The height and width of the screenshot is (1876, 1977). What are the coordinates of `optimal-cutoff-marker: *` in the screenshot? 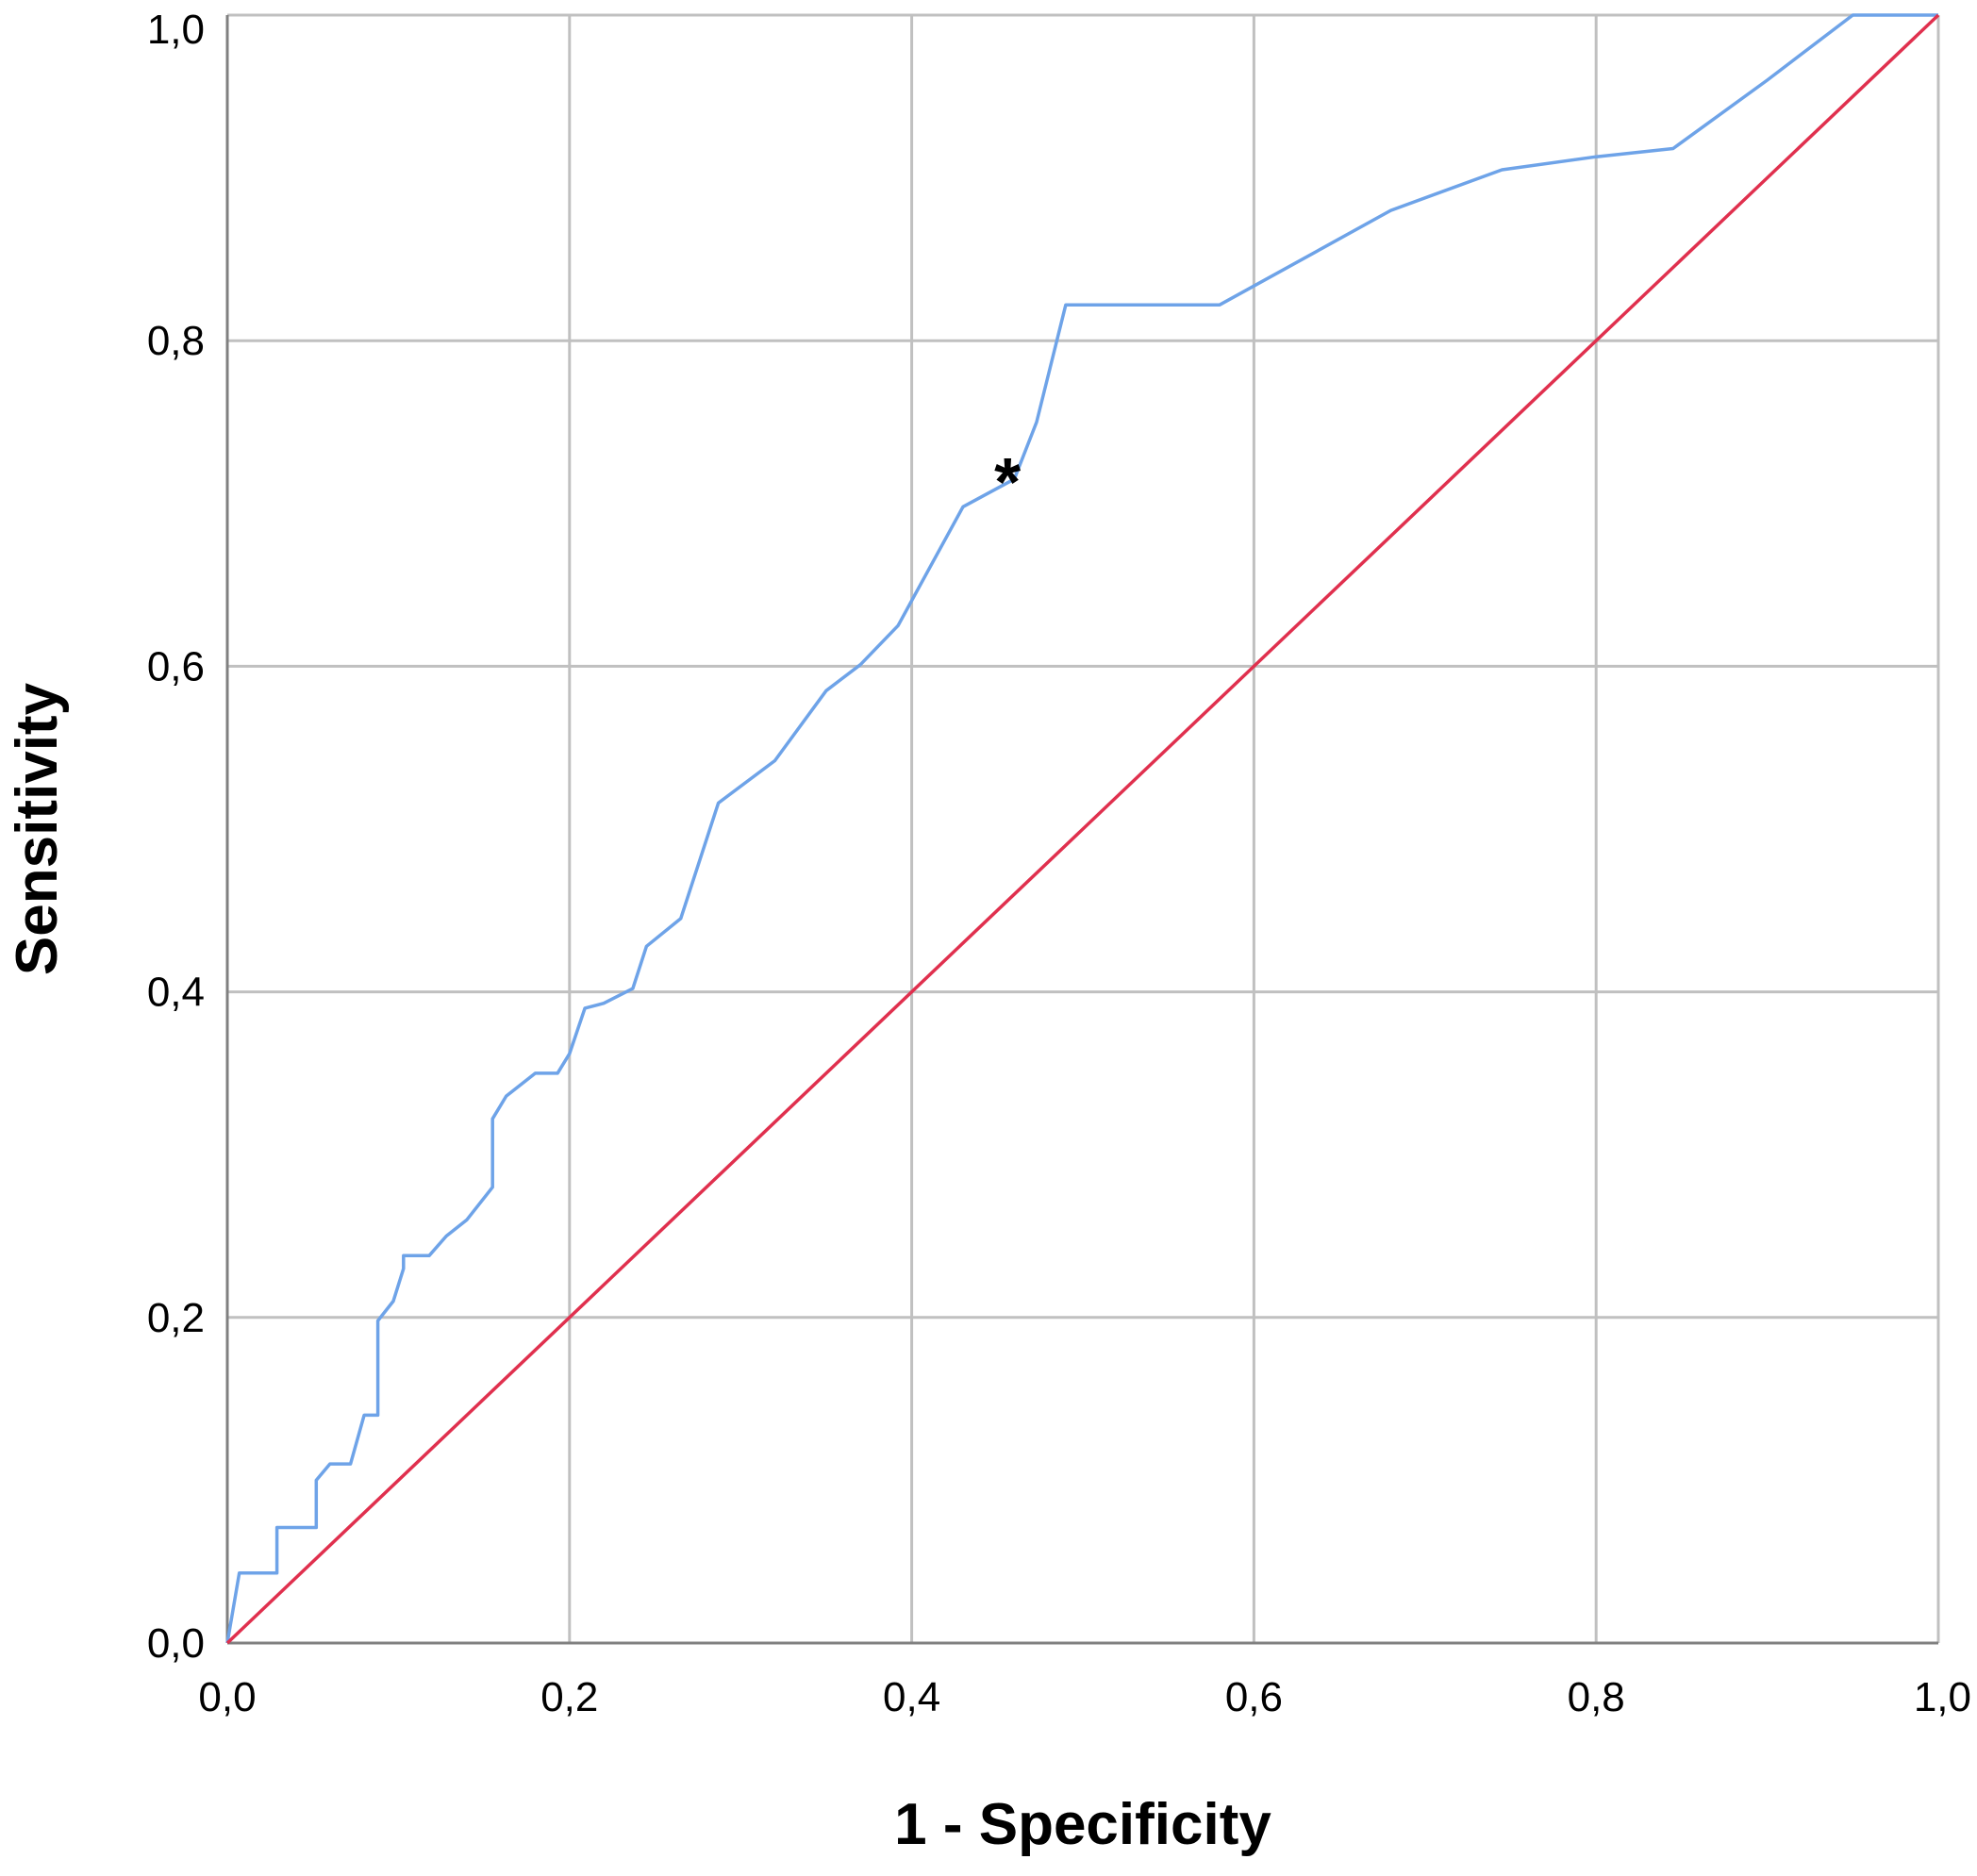 It's located at (1008, 483).